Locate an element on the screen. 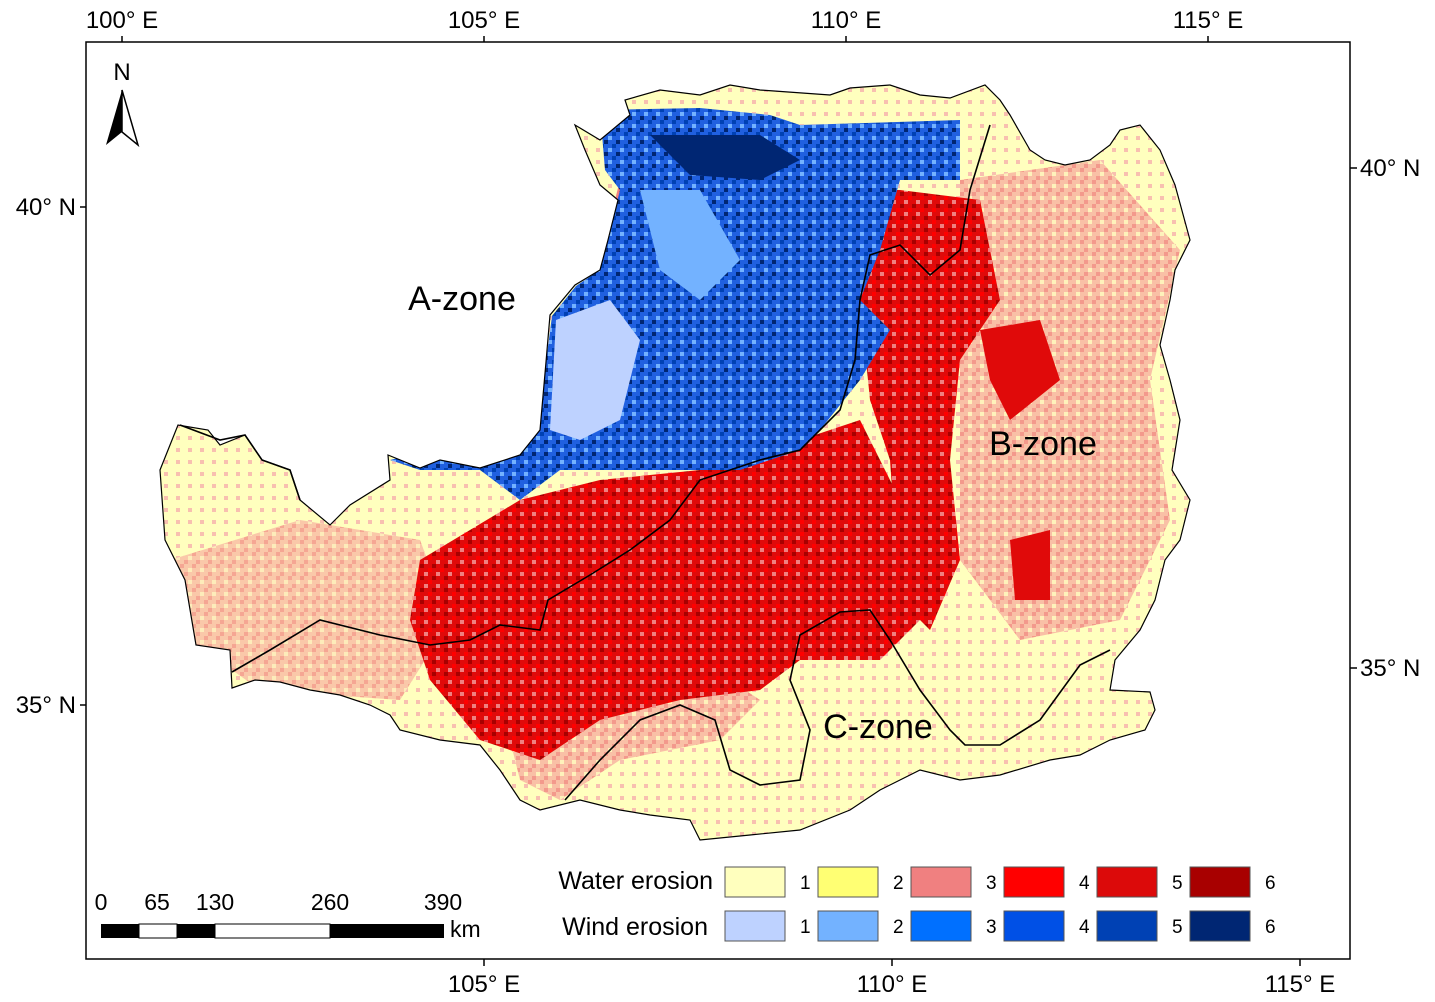 The image size is (1435, 1002). zone-label-c: C-zone is located at coordinates (878, 727).